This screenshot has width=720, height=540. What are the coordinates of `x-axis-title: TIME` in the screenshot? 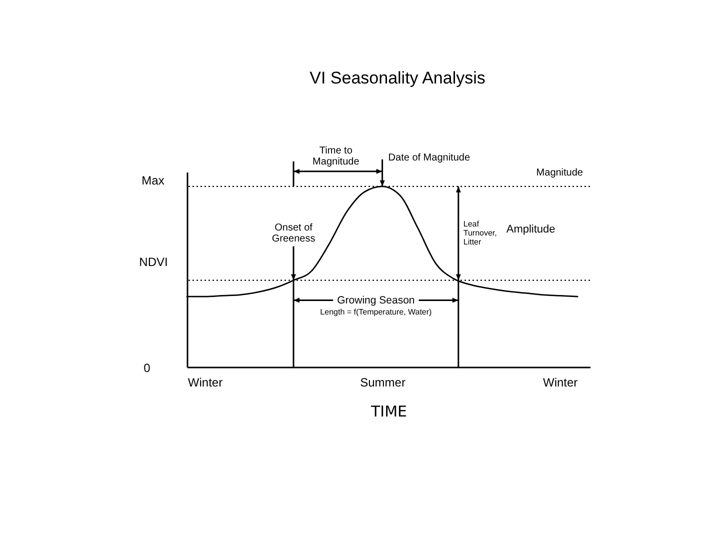 It's located at (389, 411).